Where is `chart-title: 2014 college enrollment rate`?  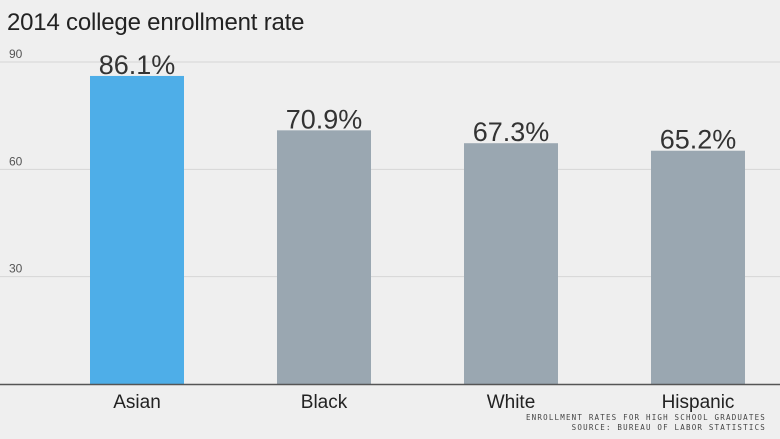
chart-title: 2014 college enrollment rate is located at coordinates (156, 22).